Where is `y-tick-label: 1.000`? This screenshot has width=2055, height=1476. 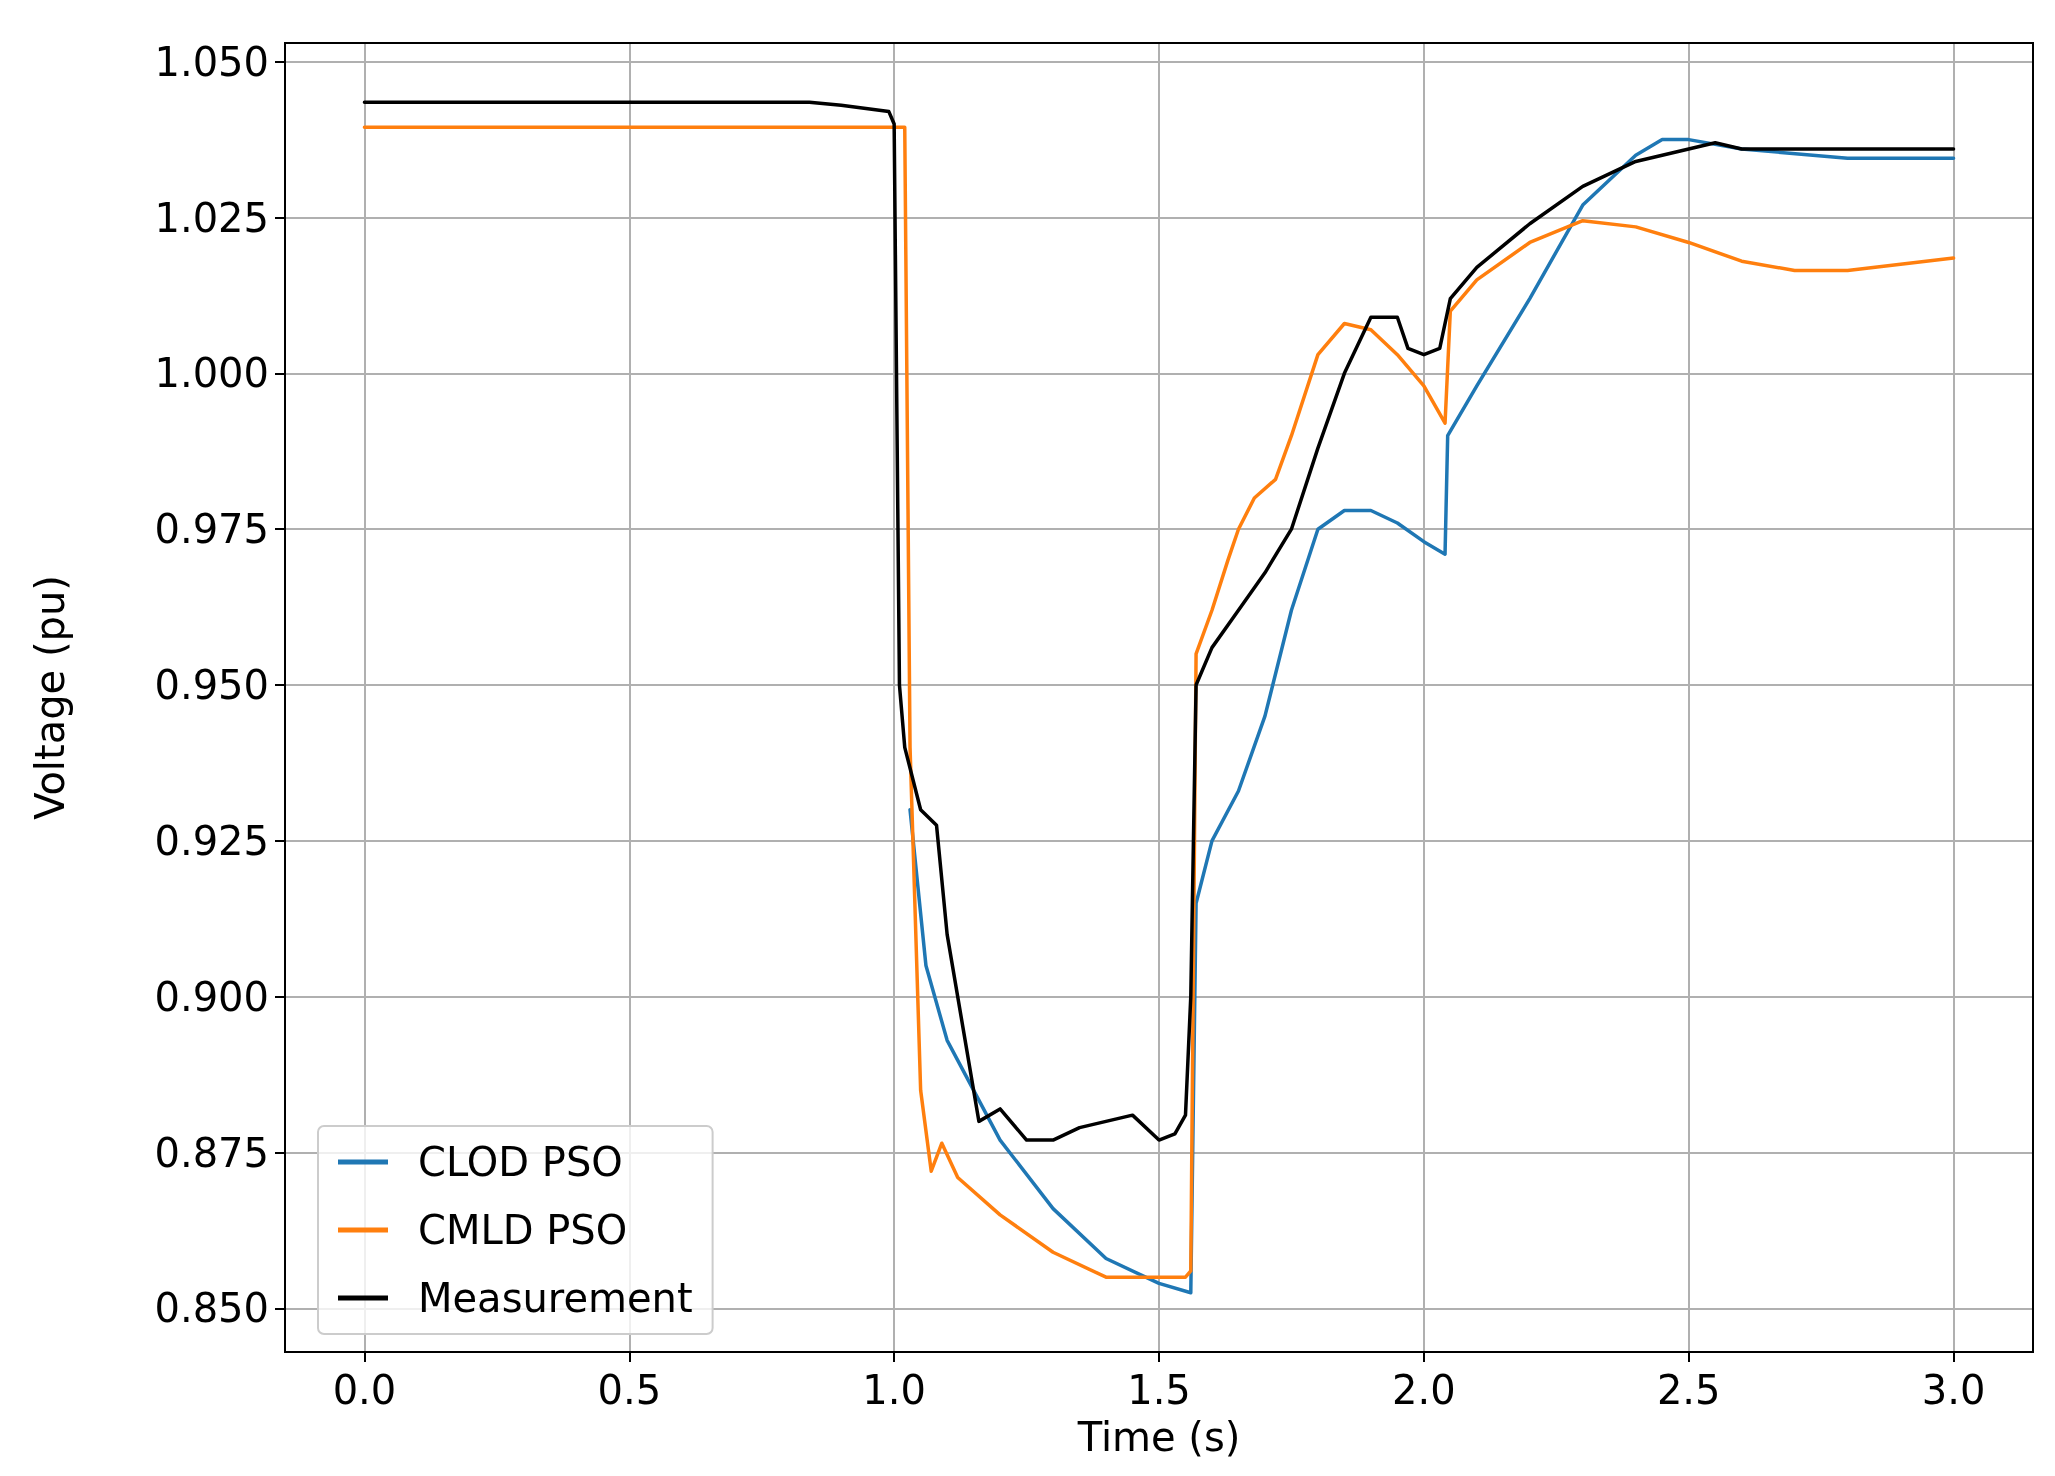 y-tick-label: 1.000 is located at coordinates (211, 373).